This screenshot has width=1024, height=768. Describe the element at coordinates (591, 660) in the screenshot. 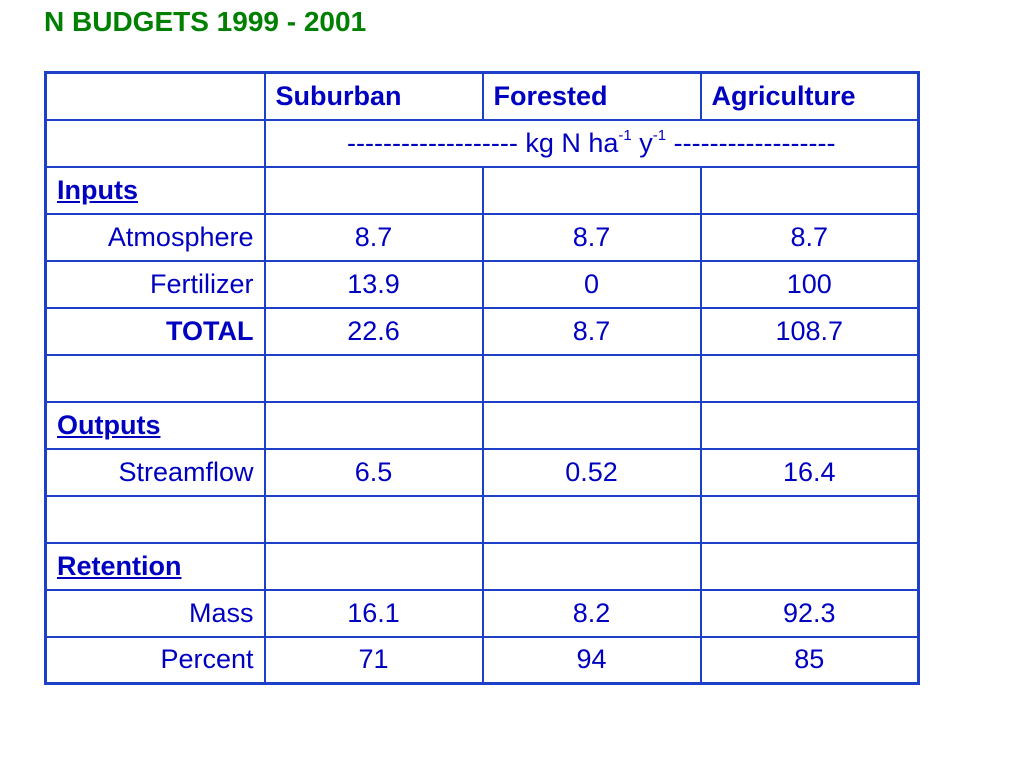

I see `cell-percent-forested: 94` at that location.